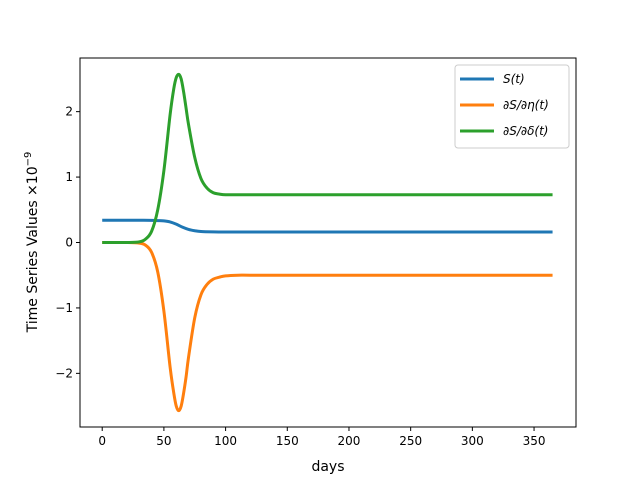 This screenshot has height=480, width=640. Describe the element at coordinates (287, 441) in the screenshot. I see `x-tick-label: 150` at that location.